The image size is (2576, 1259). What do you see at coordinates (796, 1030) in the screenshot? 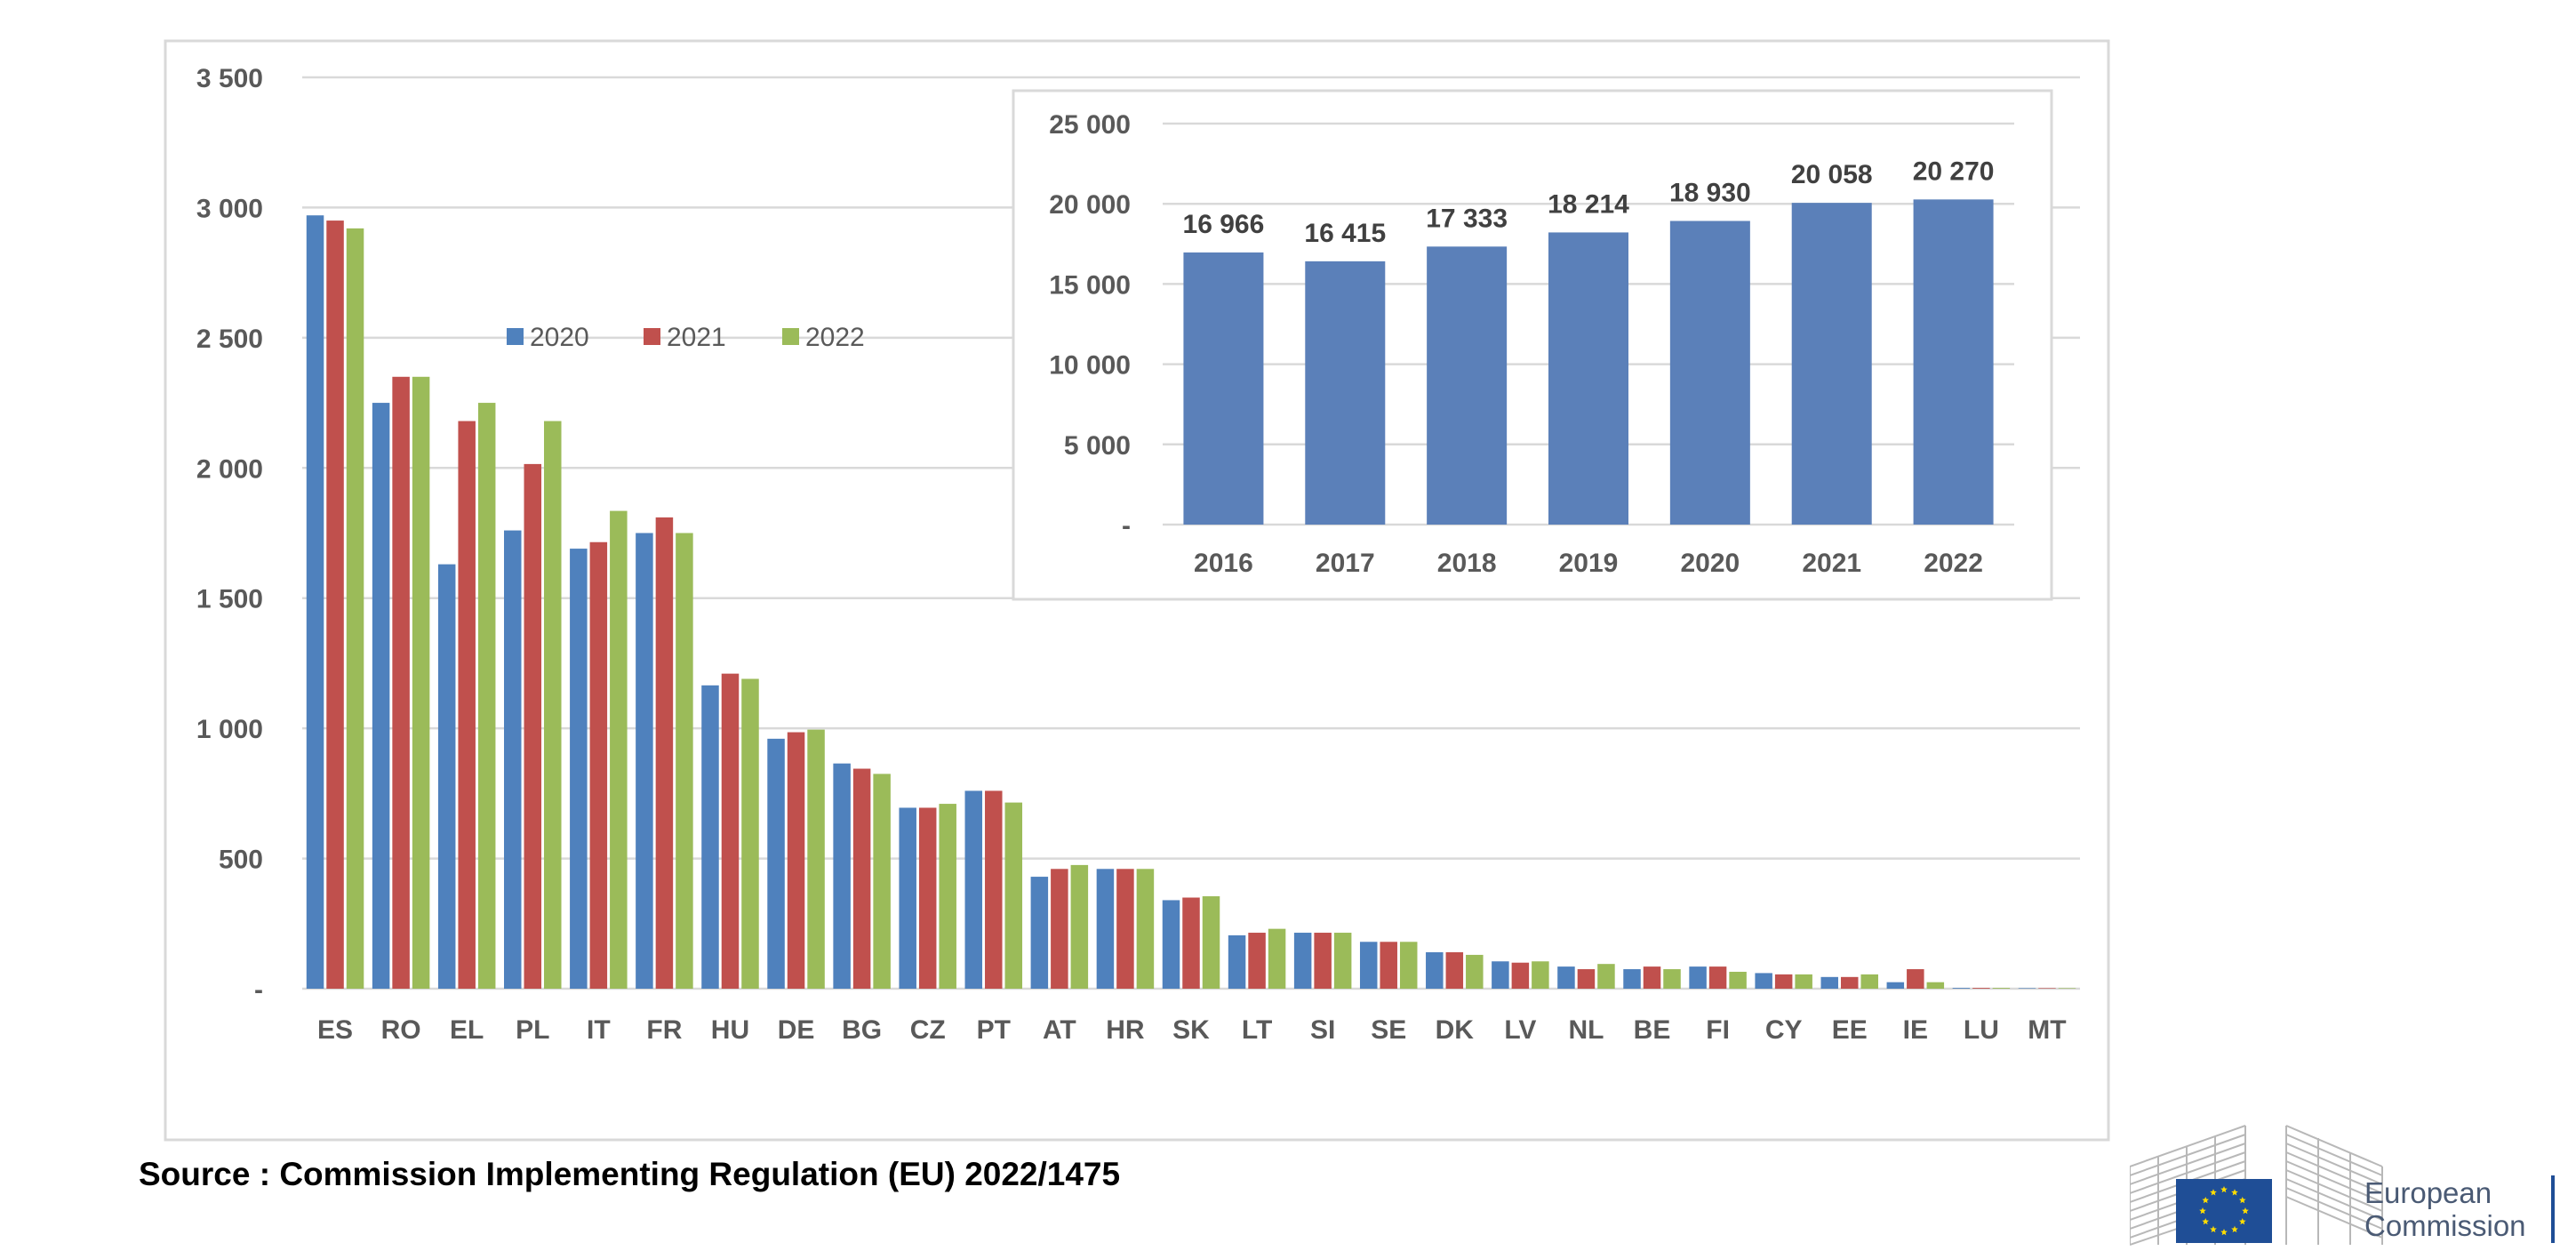
I see `x-tick-label: DE` at bounding box center [796, 1030].